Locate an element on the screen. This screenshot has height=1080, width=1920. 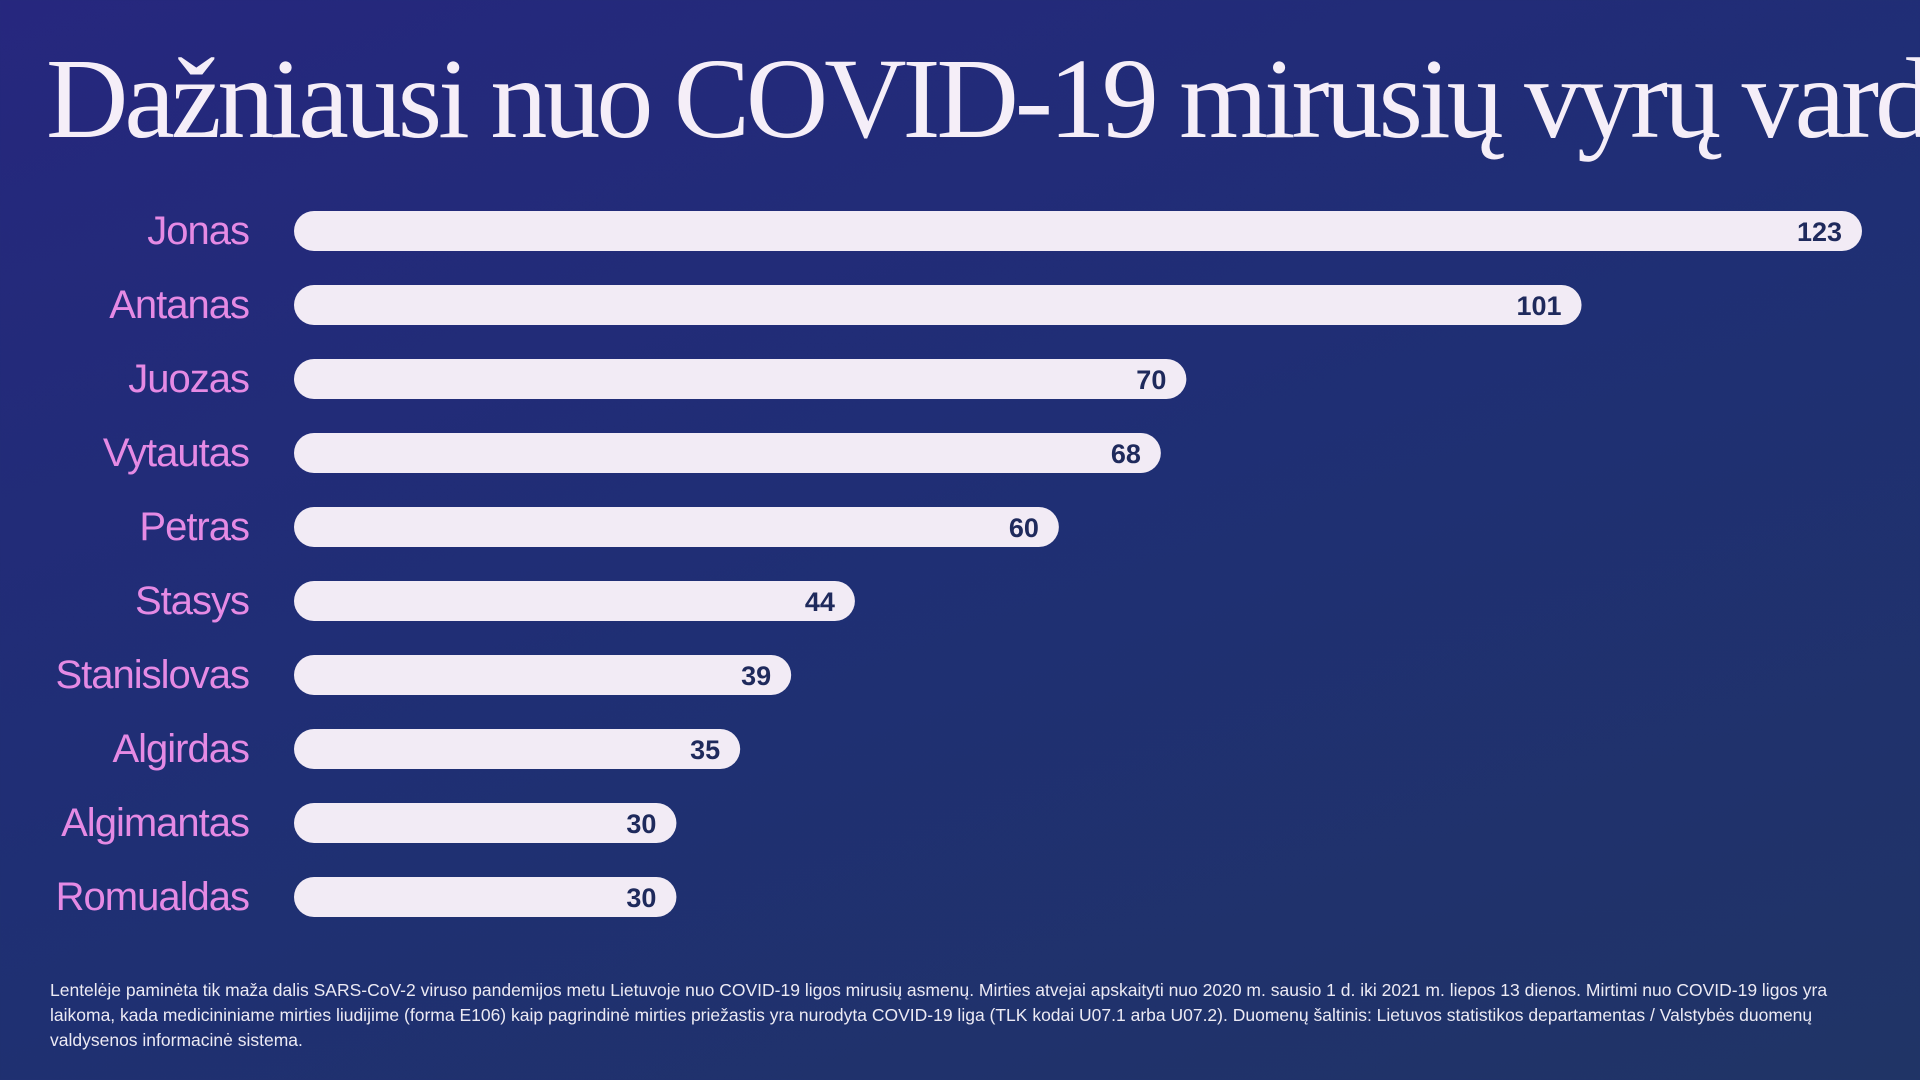
category-label: Algirdas is located at coordinates (180, 749).